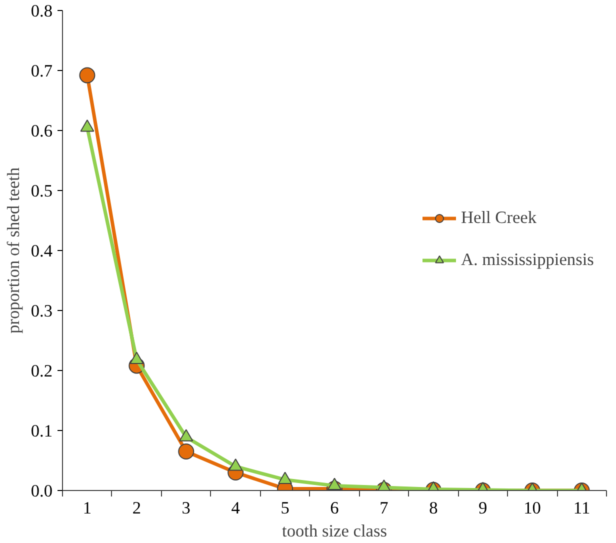 The width and height of the screenshot is (616, 543). I want to click on legend-label: Hell Creek, so click(499, 218).